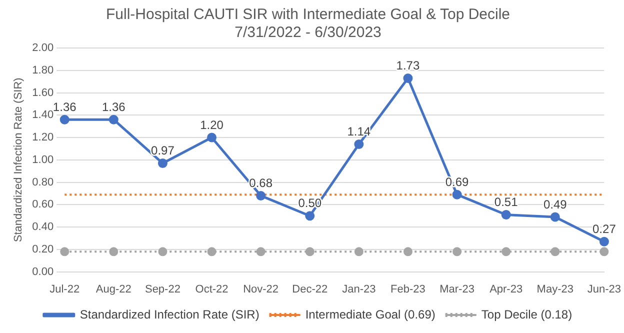 The width and height of the screenshot is (624, 333). Describe the element at coordinates (555, 289) in the screenshot. I see `x-tick-label: May-23` at that location.